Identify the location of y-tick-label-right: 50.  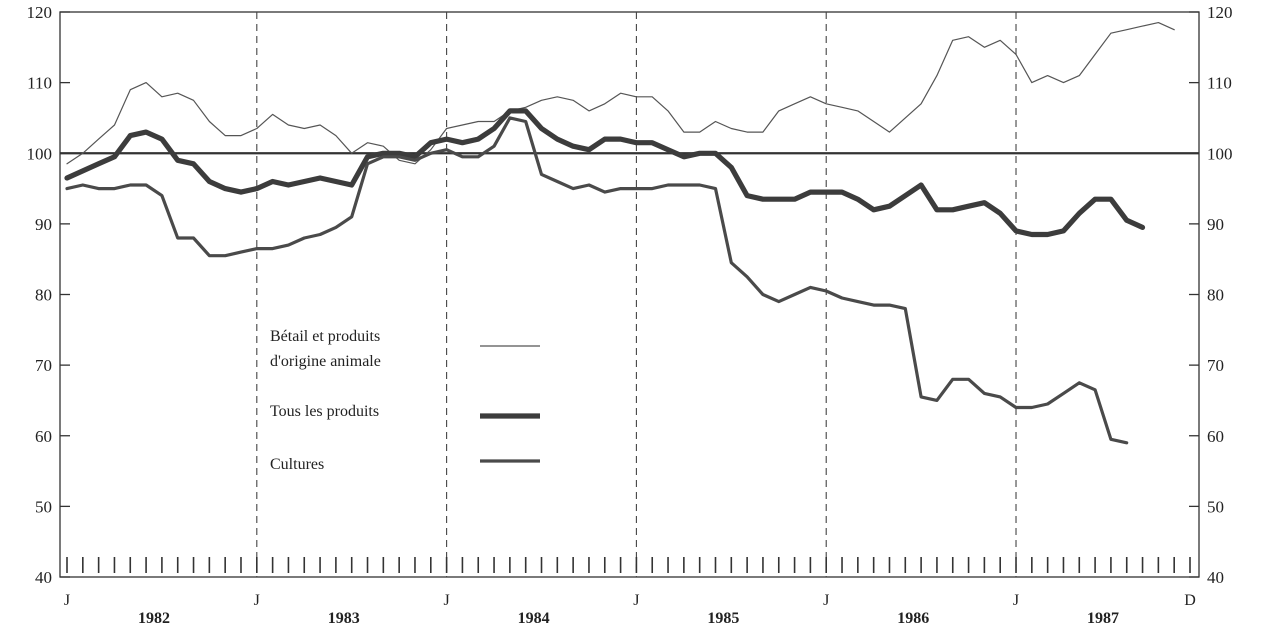
(1215, 506).